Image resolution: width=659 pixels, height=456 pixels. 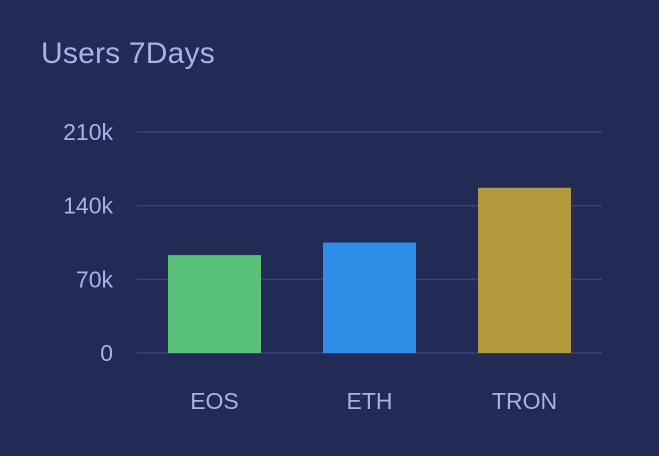 I want to click on bar-eos, so click(x=214, y=304).